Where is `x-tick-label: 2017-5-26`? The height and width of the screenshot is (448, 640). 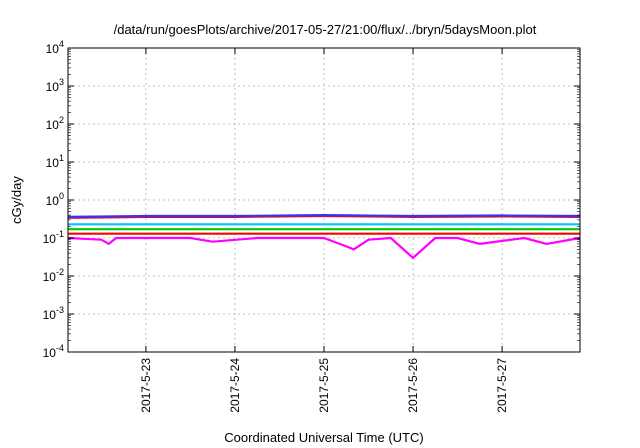 x-tick-label: 2017-5-26 is located at coordinates (413, 385).